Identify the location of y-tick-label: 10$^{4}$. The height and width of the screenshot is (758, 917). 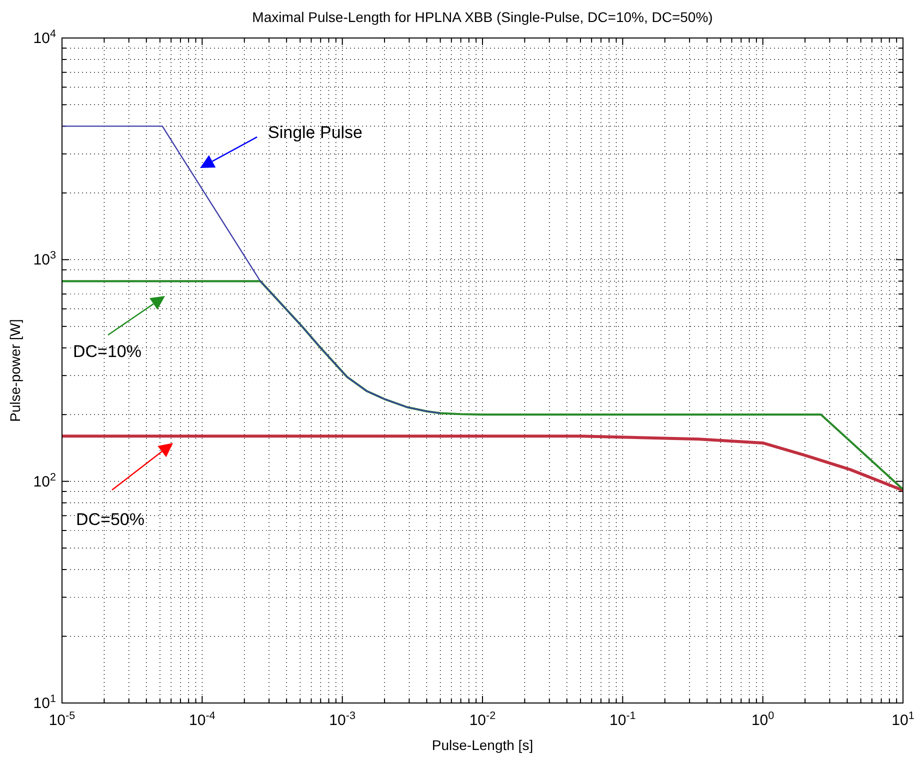
(44, 37).